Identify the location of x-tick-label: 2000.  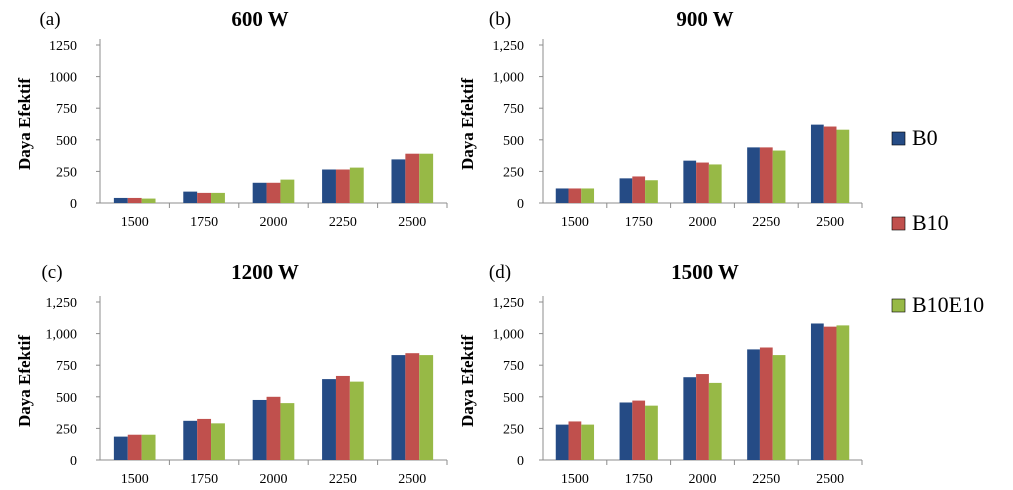
(274, 479).